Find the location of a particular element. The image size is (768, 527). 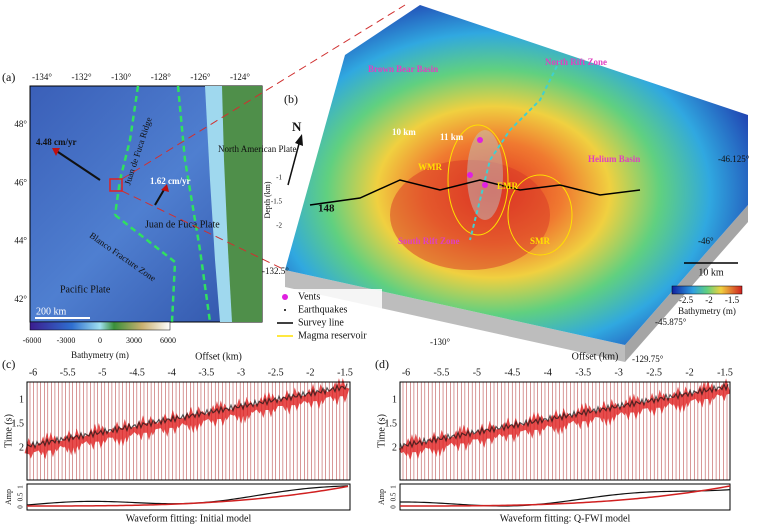

annotation: WMR is located at coordinates (430, 167).